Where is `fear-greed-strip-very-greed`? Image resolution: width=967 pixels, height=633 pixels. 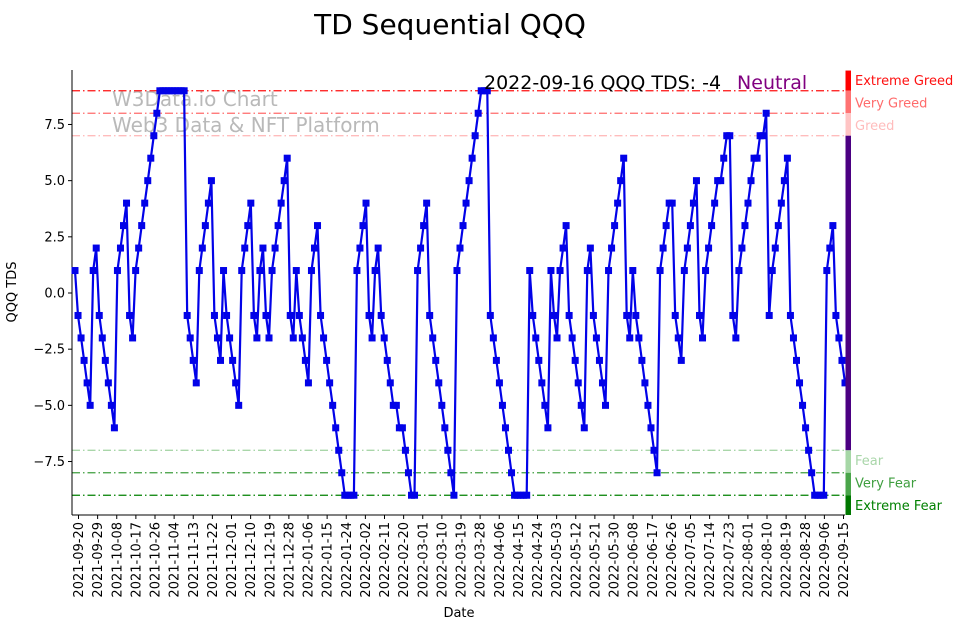
fear-greed-strip-very-greed is located at coordinates (848, 102).